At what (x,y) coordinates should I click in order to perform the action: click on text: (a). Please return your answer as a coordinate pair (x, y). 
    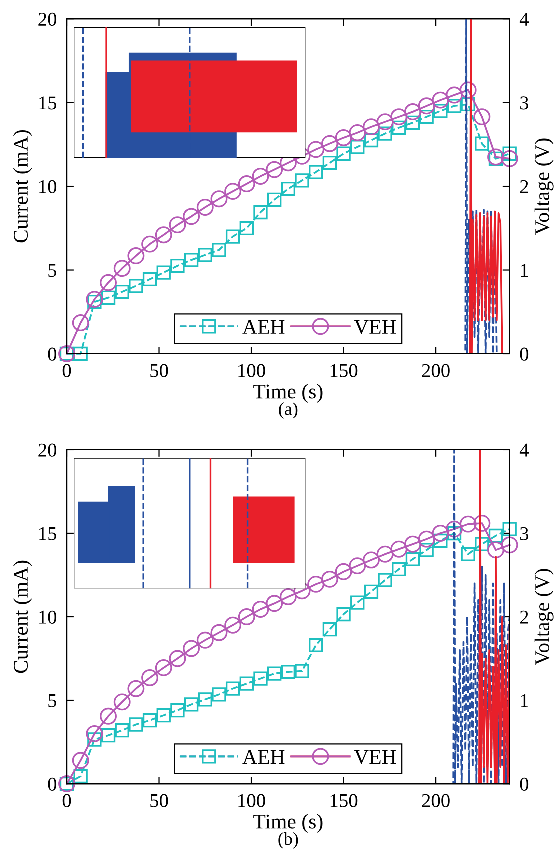
    Looking at the image, I should click on (288, 410).